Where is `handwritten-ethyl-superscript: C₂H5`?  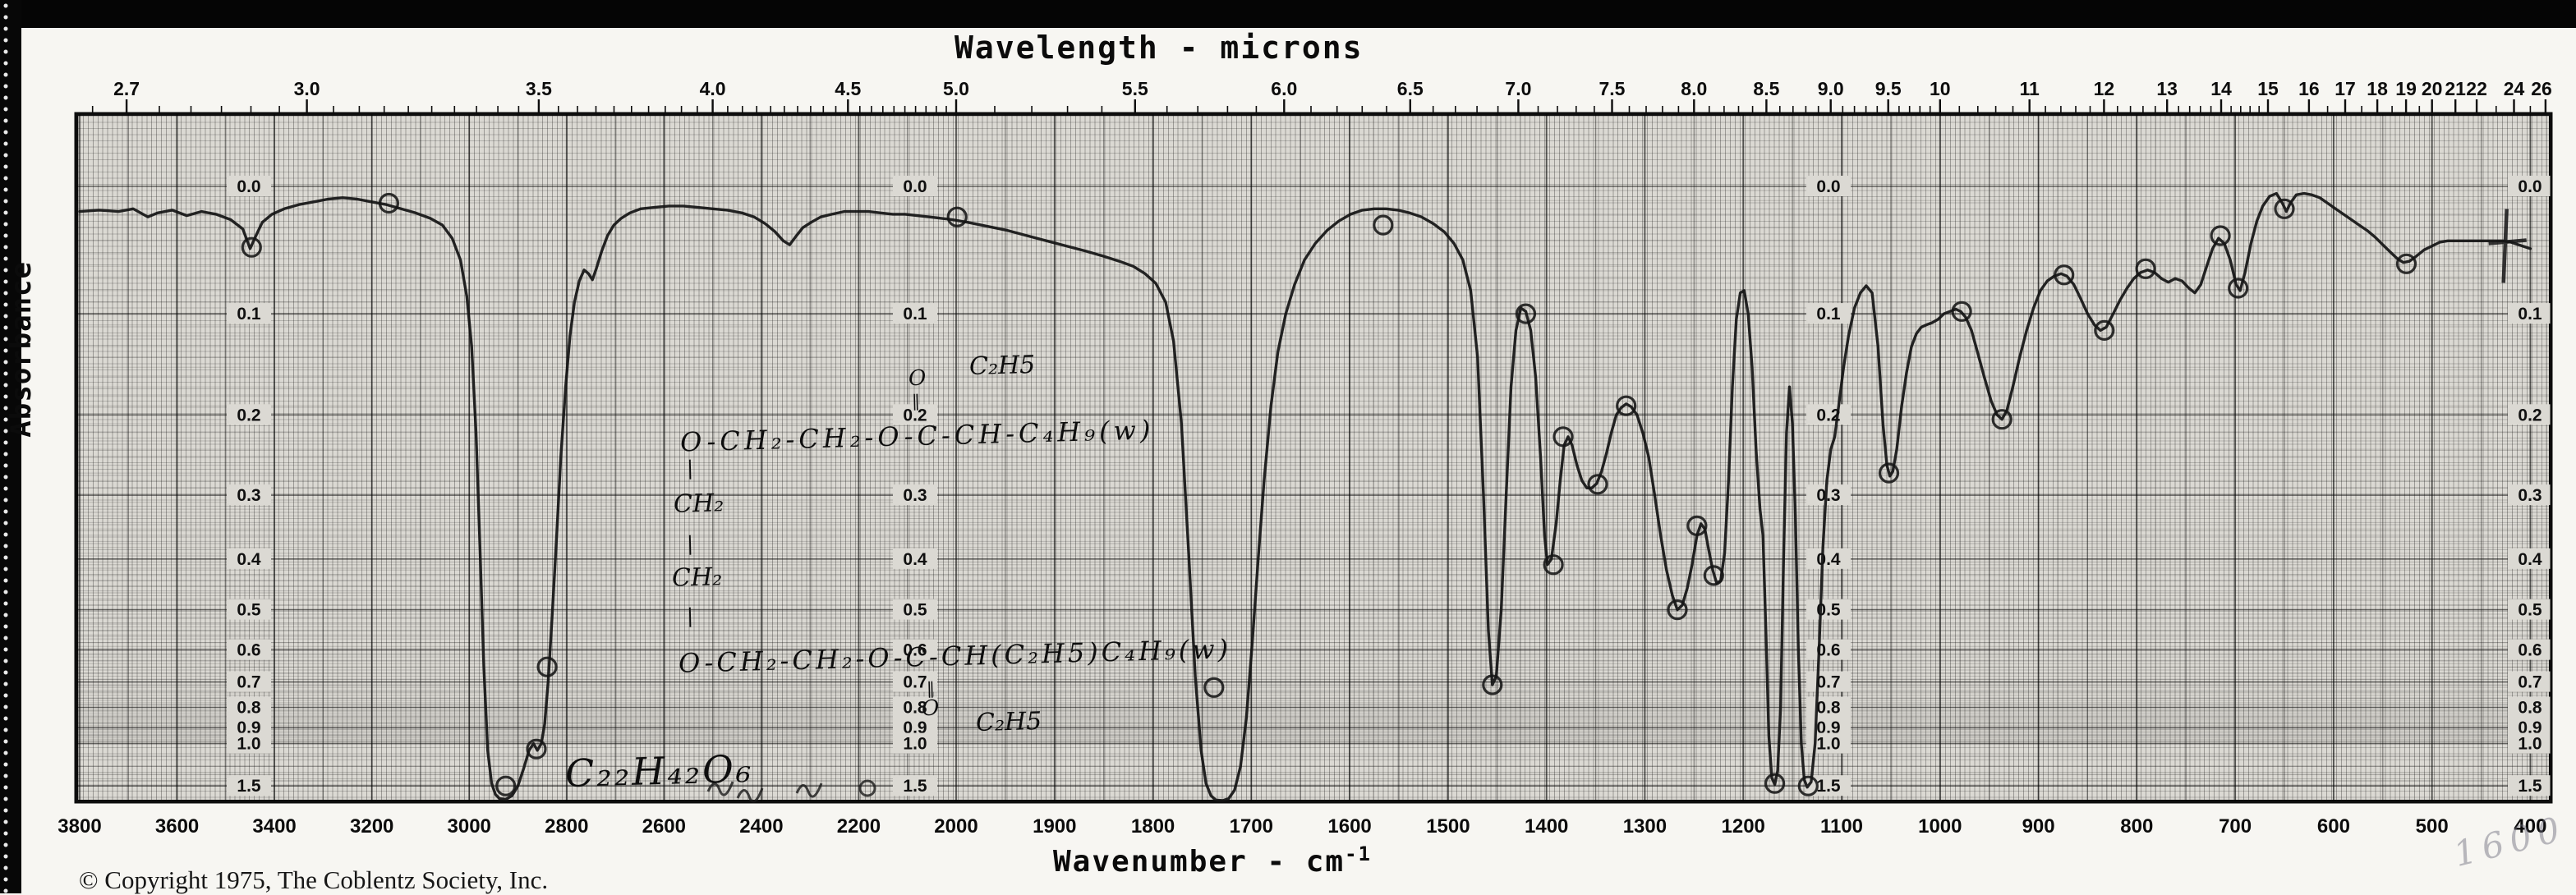
handwritten-ethyl-superscript: C₂H5 is located at coordinates (1002, 366).